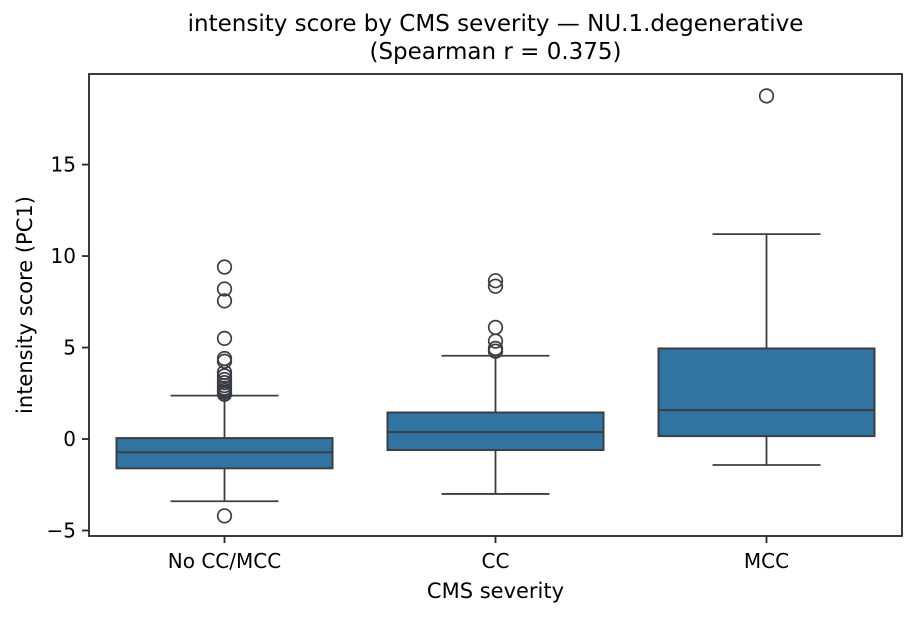 The height and width of the screenshot is (618, 917). What do you see at coordinates (478, 554) in the screenshot?
I see `x-axis-ticks: No CC/MCC CC MCC` at bounding box center [478, 554].